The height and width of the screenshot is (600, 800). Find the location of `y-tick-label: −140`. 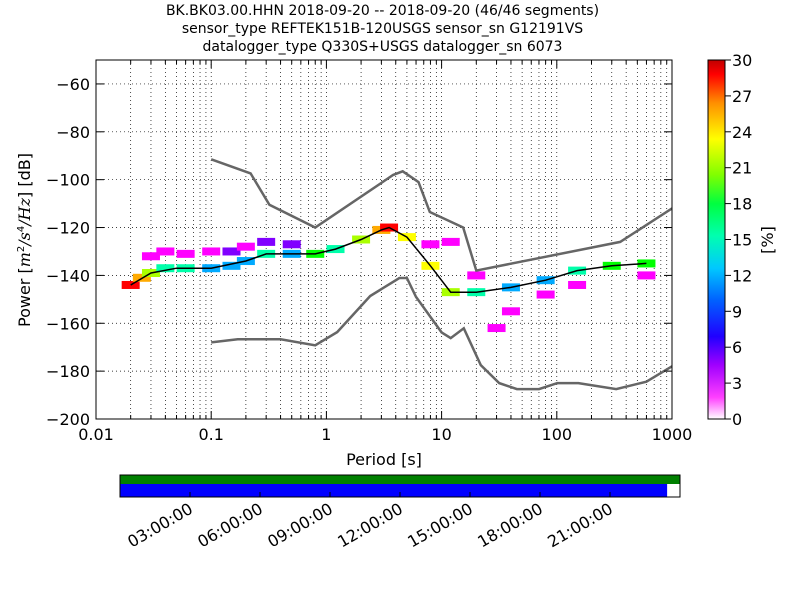

y-tick-label: −140 is located at coordinates (68, 275).